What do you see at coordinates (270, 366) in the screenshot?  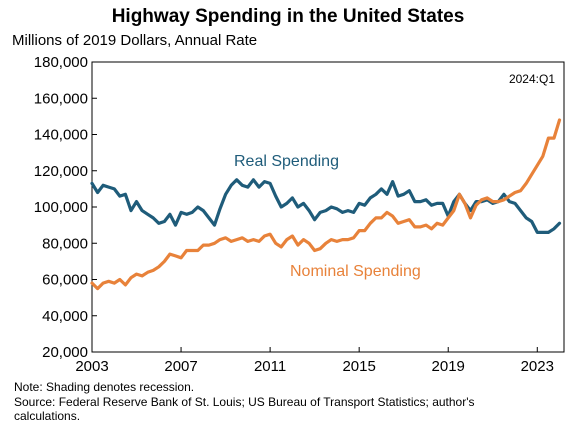 I see `x-tick-label: 2011` at bounding box center [270, 366].